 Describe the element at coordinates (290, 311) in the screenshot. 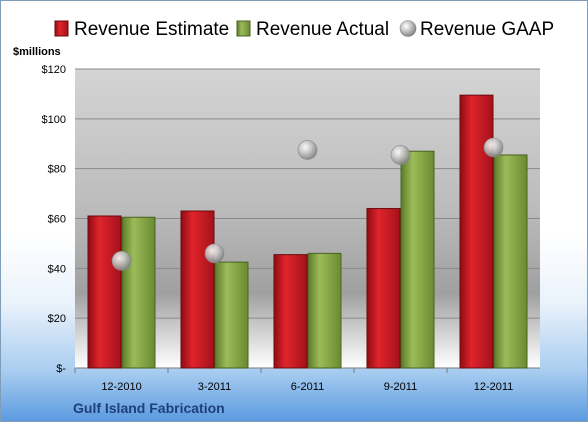

I see `estimate-bar-6-2011` at that location.